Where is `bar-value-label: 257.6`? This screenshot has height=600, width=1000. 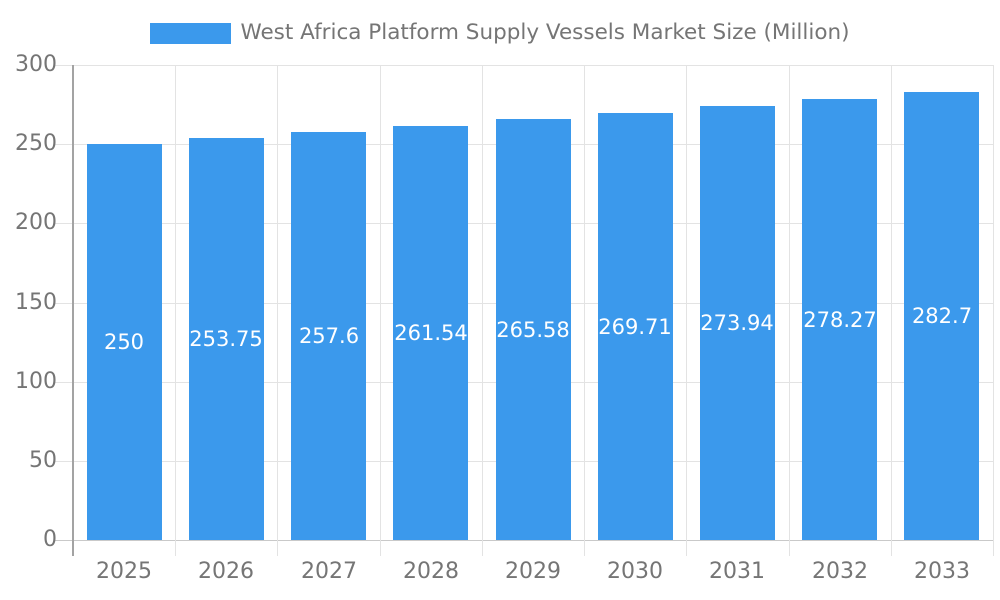
bar-value-label: 257.6 is located at coordinates (329, 336).